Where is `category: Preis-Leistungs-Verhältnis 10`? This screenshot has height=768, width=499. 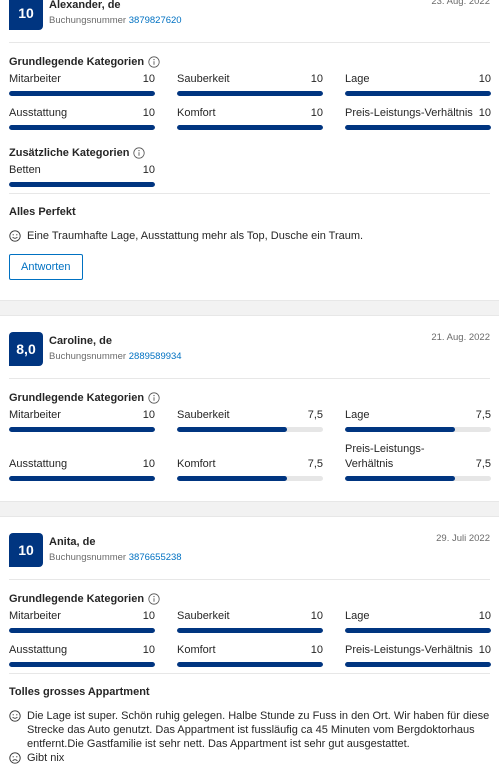 category: Preis-Leistungs-Verhältnis 10 is located at coordinates (418, 118).